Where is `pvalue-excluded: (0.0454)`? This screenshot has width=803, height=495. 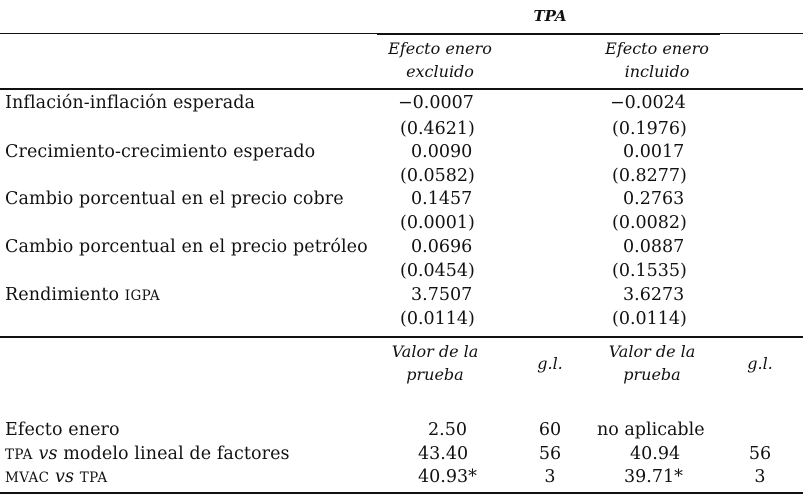 pvalue-excluded: (0.0454) is located at coordinates (437, 271).